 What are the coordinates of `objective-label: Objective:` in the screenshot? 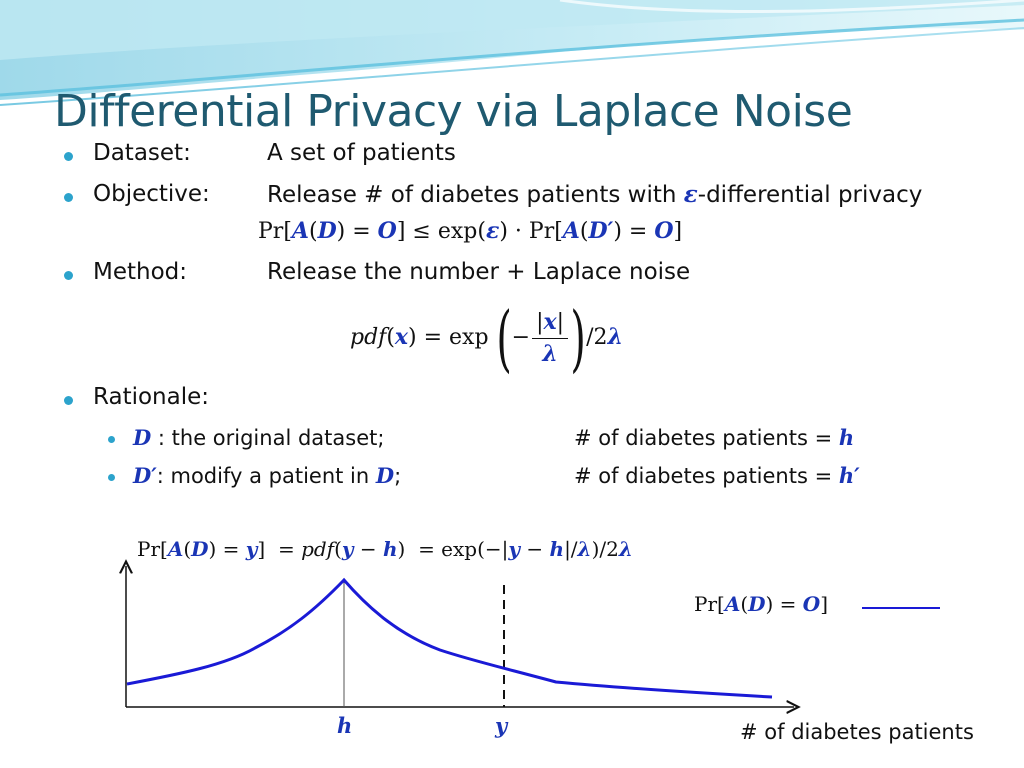 It's located at (151, 194).